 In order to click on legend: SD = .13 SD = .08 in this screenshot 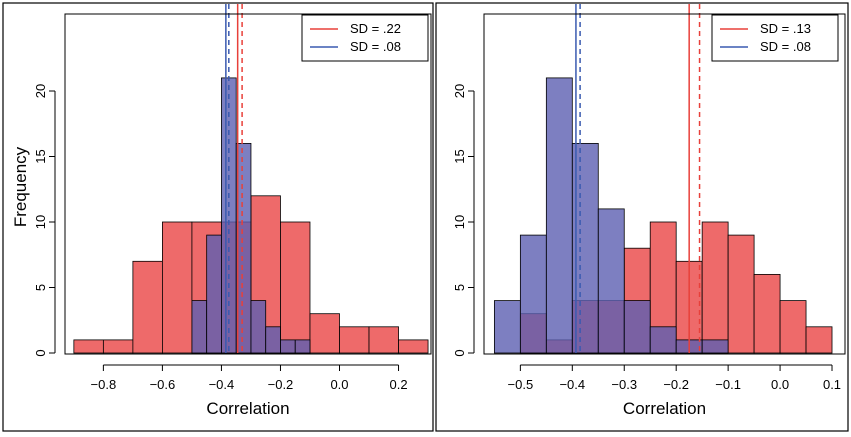, I will do `click(775, 38)`.